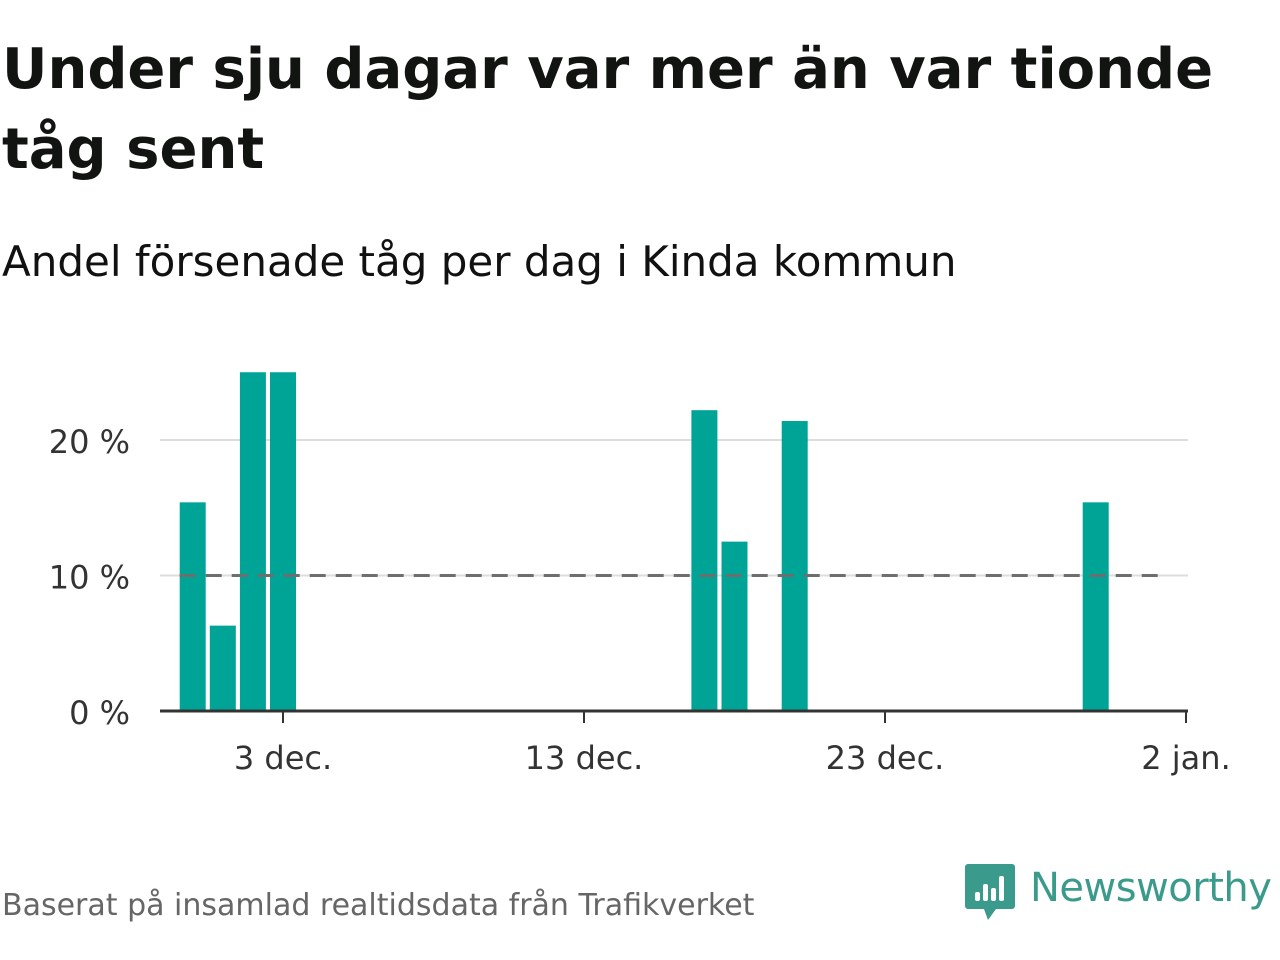 Image resolution: width=1280 pixels, height=960 pixels. I want to click on brand-name: Newsworthy, so click(1151, 888).